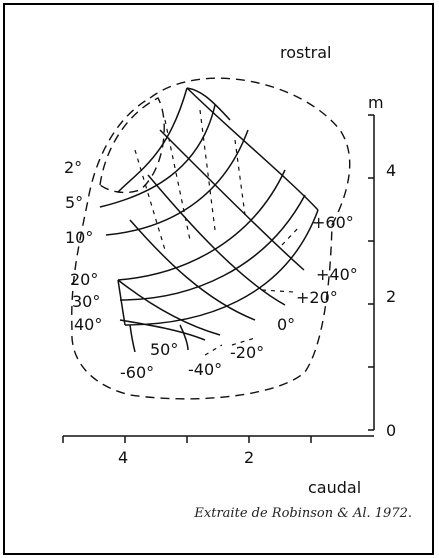  I want to click on vtick-2: 2, so click(391, 296).